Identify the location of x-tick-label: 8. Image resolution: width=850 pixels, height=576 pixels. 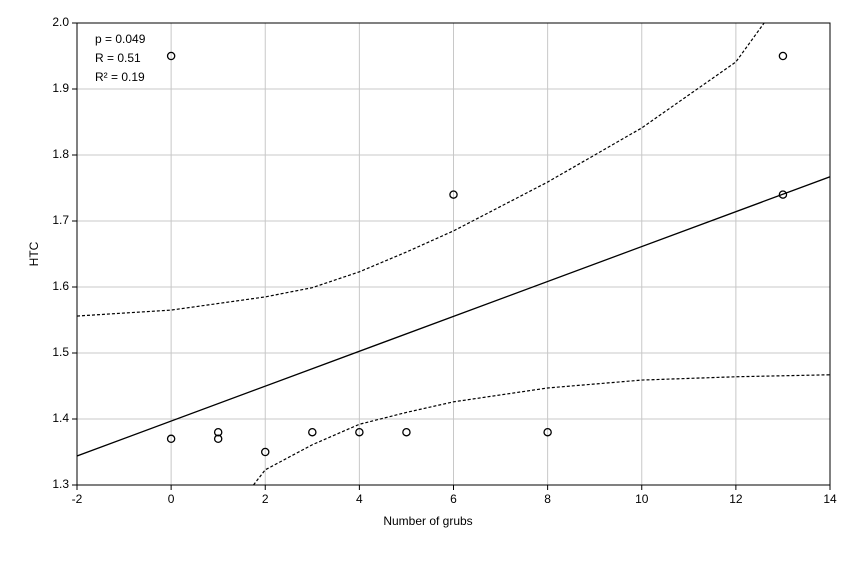
(547, 499).